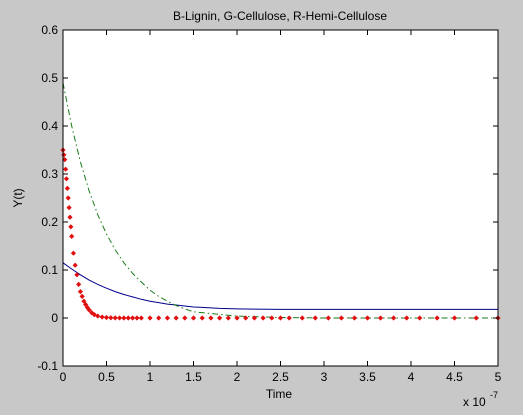 The width and height of the screenshot is (523, 415). Describe the element at coordinates (49, 222) in the screenshot. I see `y-tick-label: 0.2` at that location.